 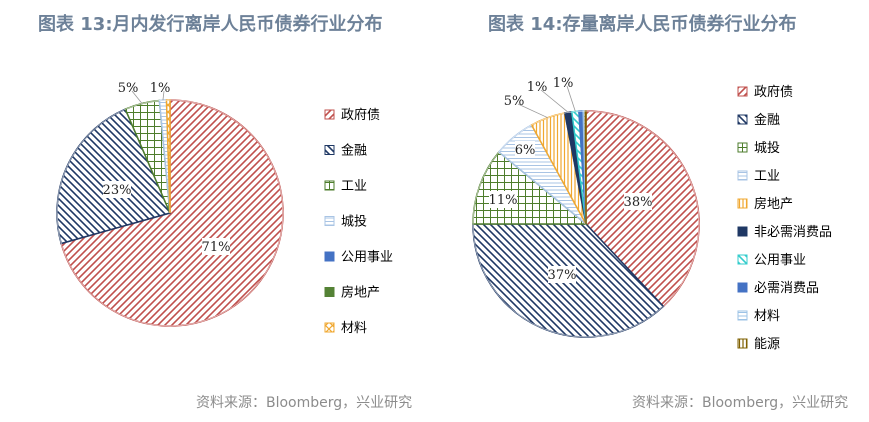 I want to click on chart-2-data-label-3: 6%, so click(x=525, y=150).